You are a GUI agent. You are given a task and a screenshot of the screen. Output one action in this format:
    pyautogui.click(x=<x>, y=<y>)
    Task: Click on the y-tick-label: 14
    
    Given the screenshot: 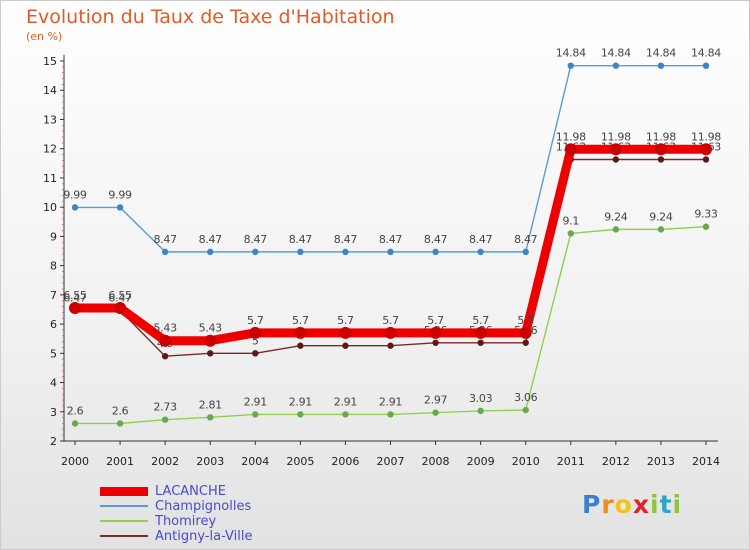 What is the action you would take?
    pyautogui.click(x=50, y=90)
    